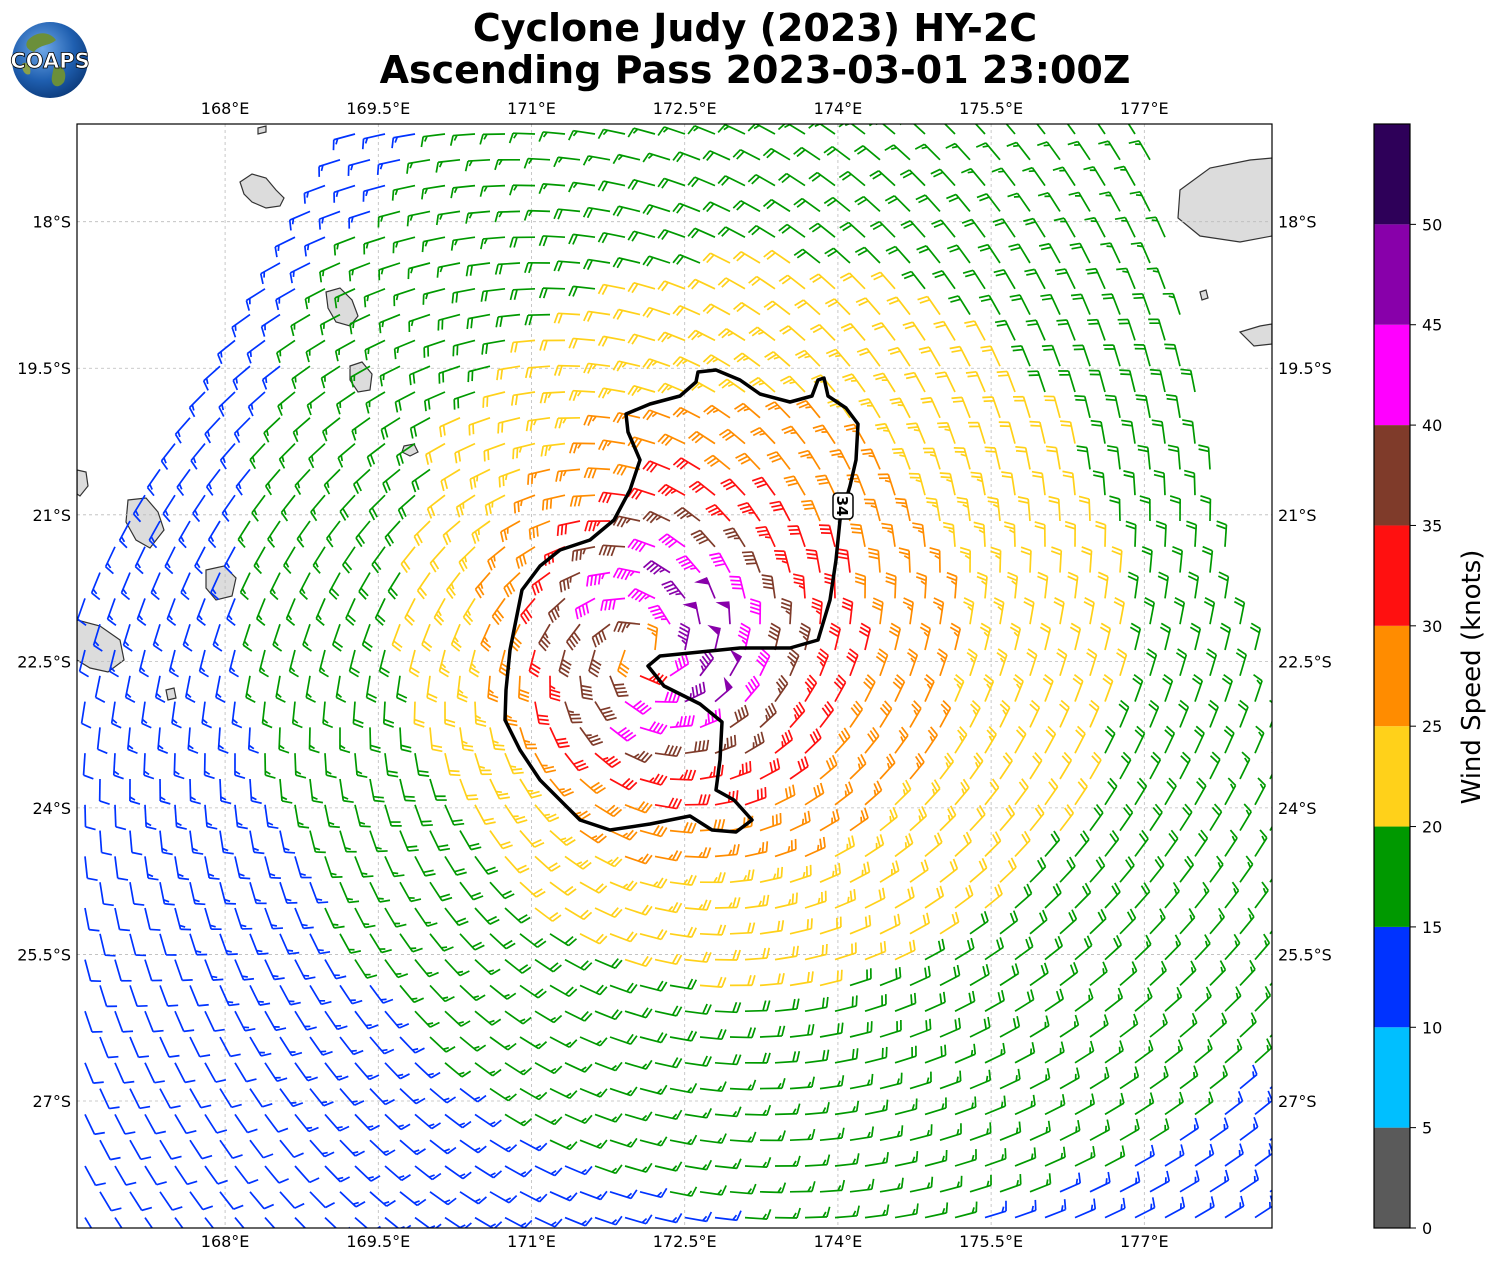  What do you see at coordinates (1432, 224) in the screenshot?
I see `colorbar-tick-label: 50` at bounding box center [1432, 224].